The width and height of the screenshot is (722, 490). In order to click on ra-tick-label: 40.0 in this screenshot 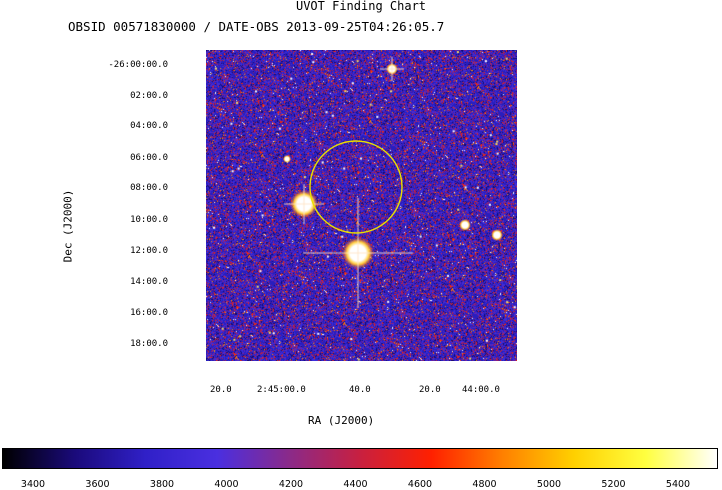, I will do `click(360, 390)`.